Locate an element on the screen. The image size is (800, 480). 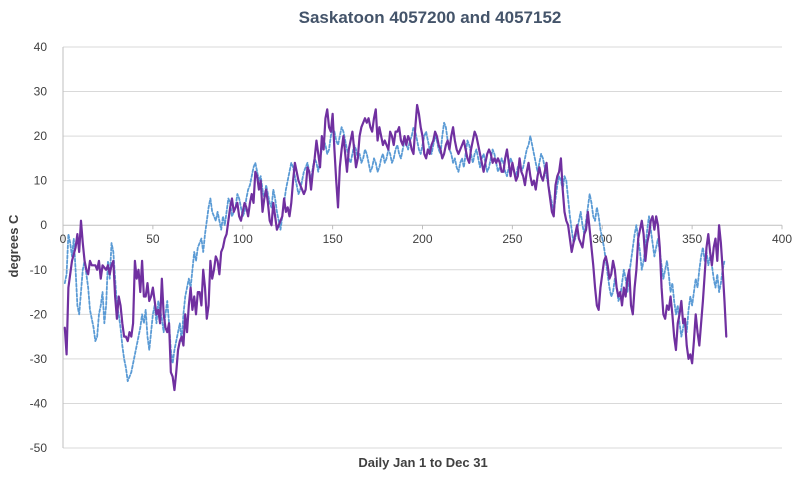
x-tick-label: 150 is located at coordinates (333, 239).